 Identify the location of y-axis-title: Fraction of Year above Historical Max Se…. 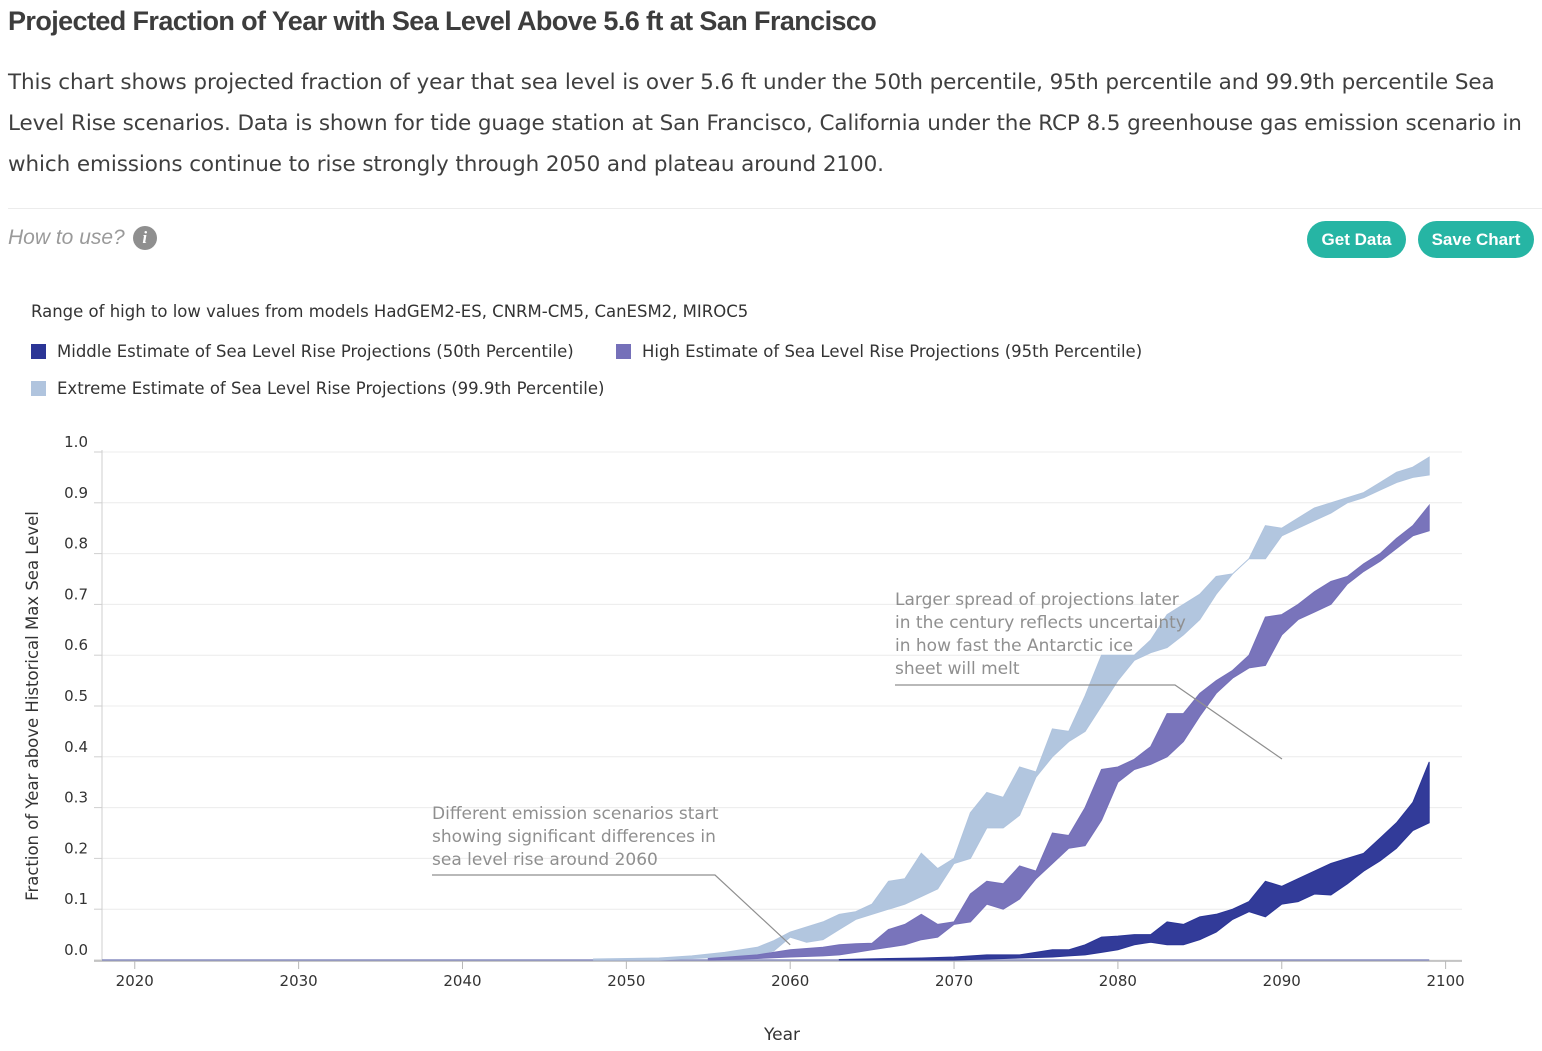
(32, 706).